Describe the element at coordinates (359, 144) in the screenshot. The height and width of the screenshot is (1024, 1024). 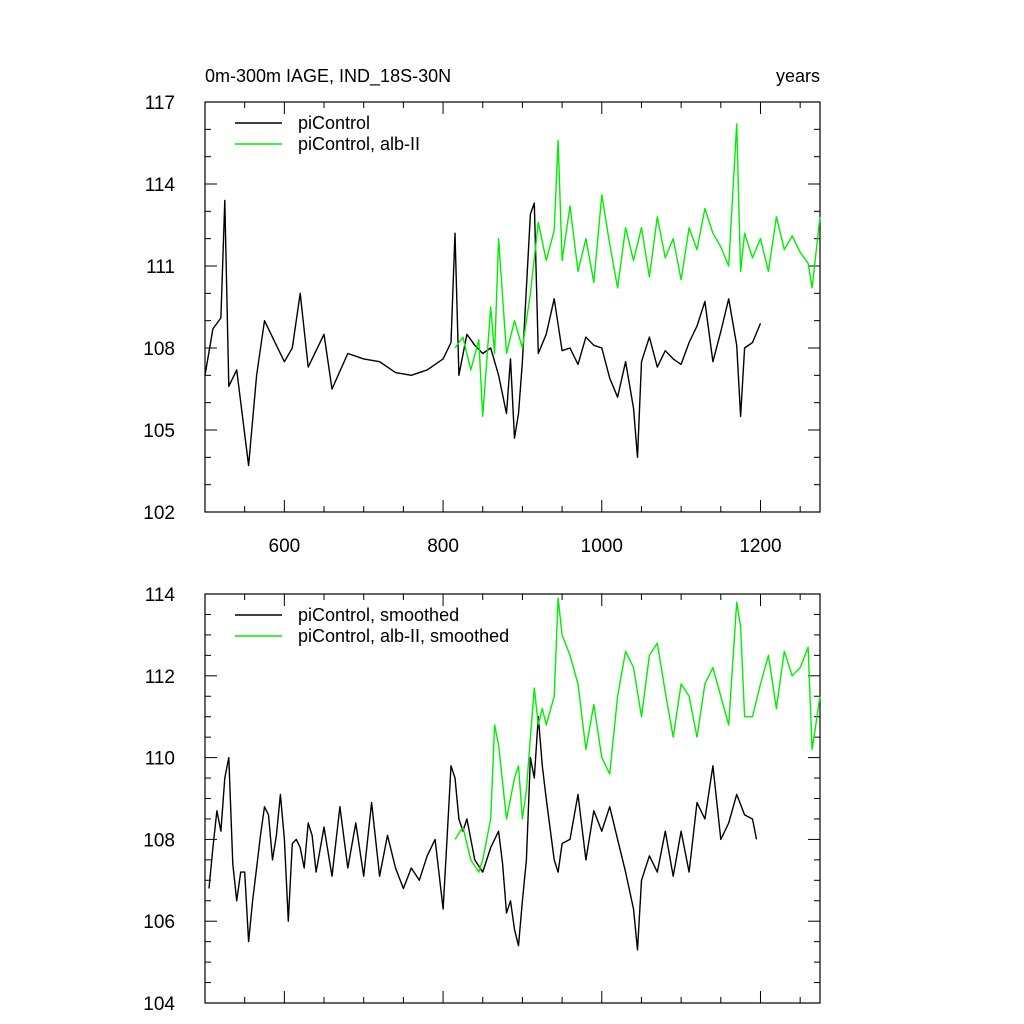
I see `legend-label: piControl, alb-II` at that location.